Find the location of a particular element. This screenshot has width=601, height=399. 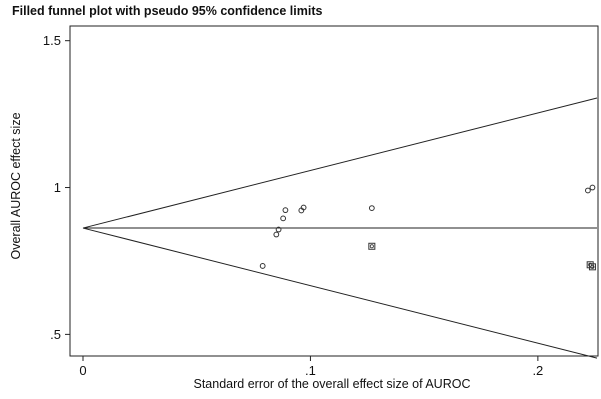

y-axis-label: Overall AUROC effect size is located at coordinates (16, 185).